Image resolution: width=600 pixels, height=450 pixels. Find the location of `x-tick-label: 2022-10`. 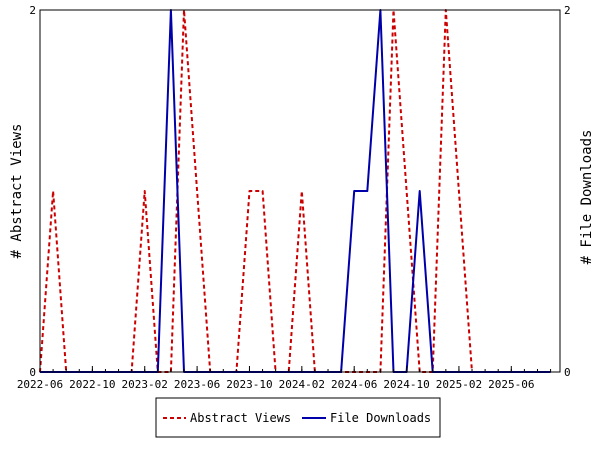

x-tick-label: 2022-10 is located at coordinates (92, 384).